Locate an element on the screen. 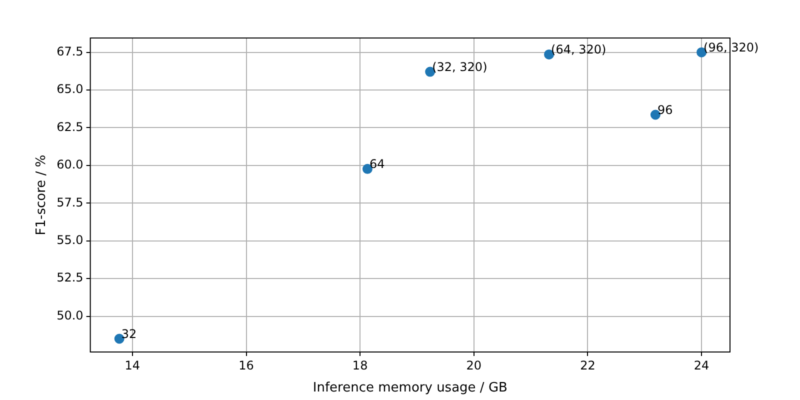 This screenshot has height=400, width=800. annotation: 96 is located at coordinates (665, 109).